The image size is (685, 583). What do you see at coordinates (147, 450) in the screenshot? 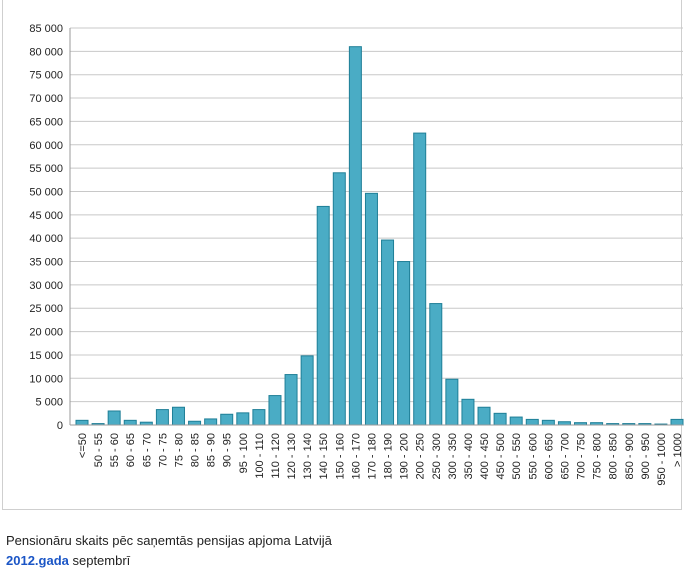
I see `x-tick-label: 65 - 70` at bounding box center [147, 450].